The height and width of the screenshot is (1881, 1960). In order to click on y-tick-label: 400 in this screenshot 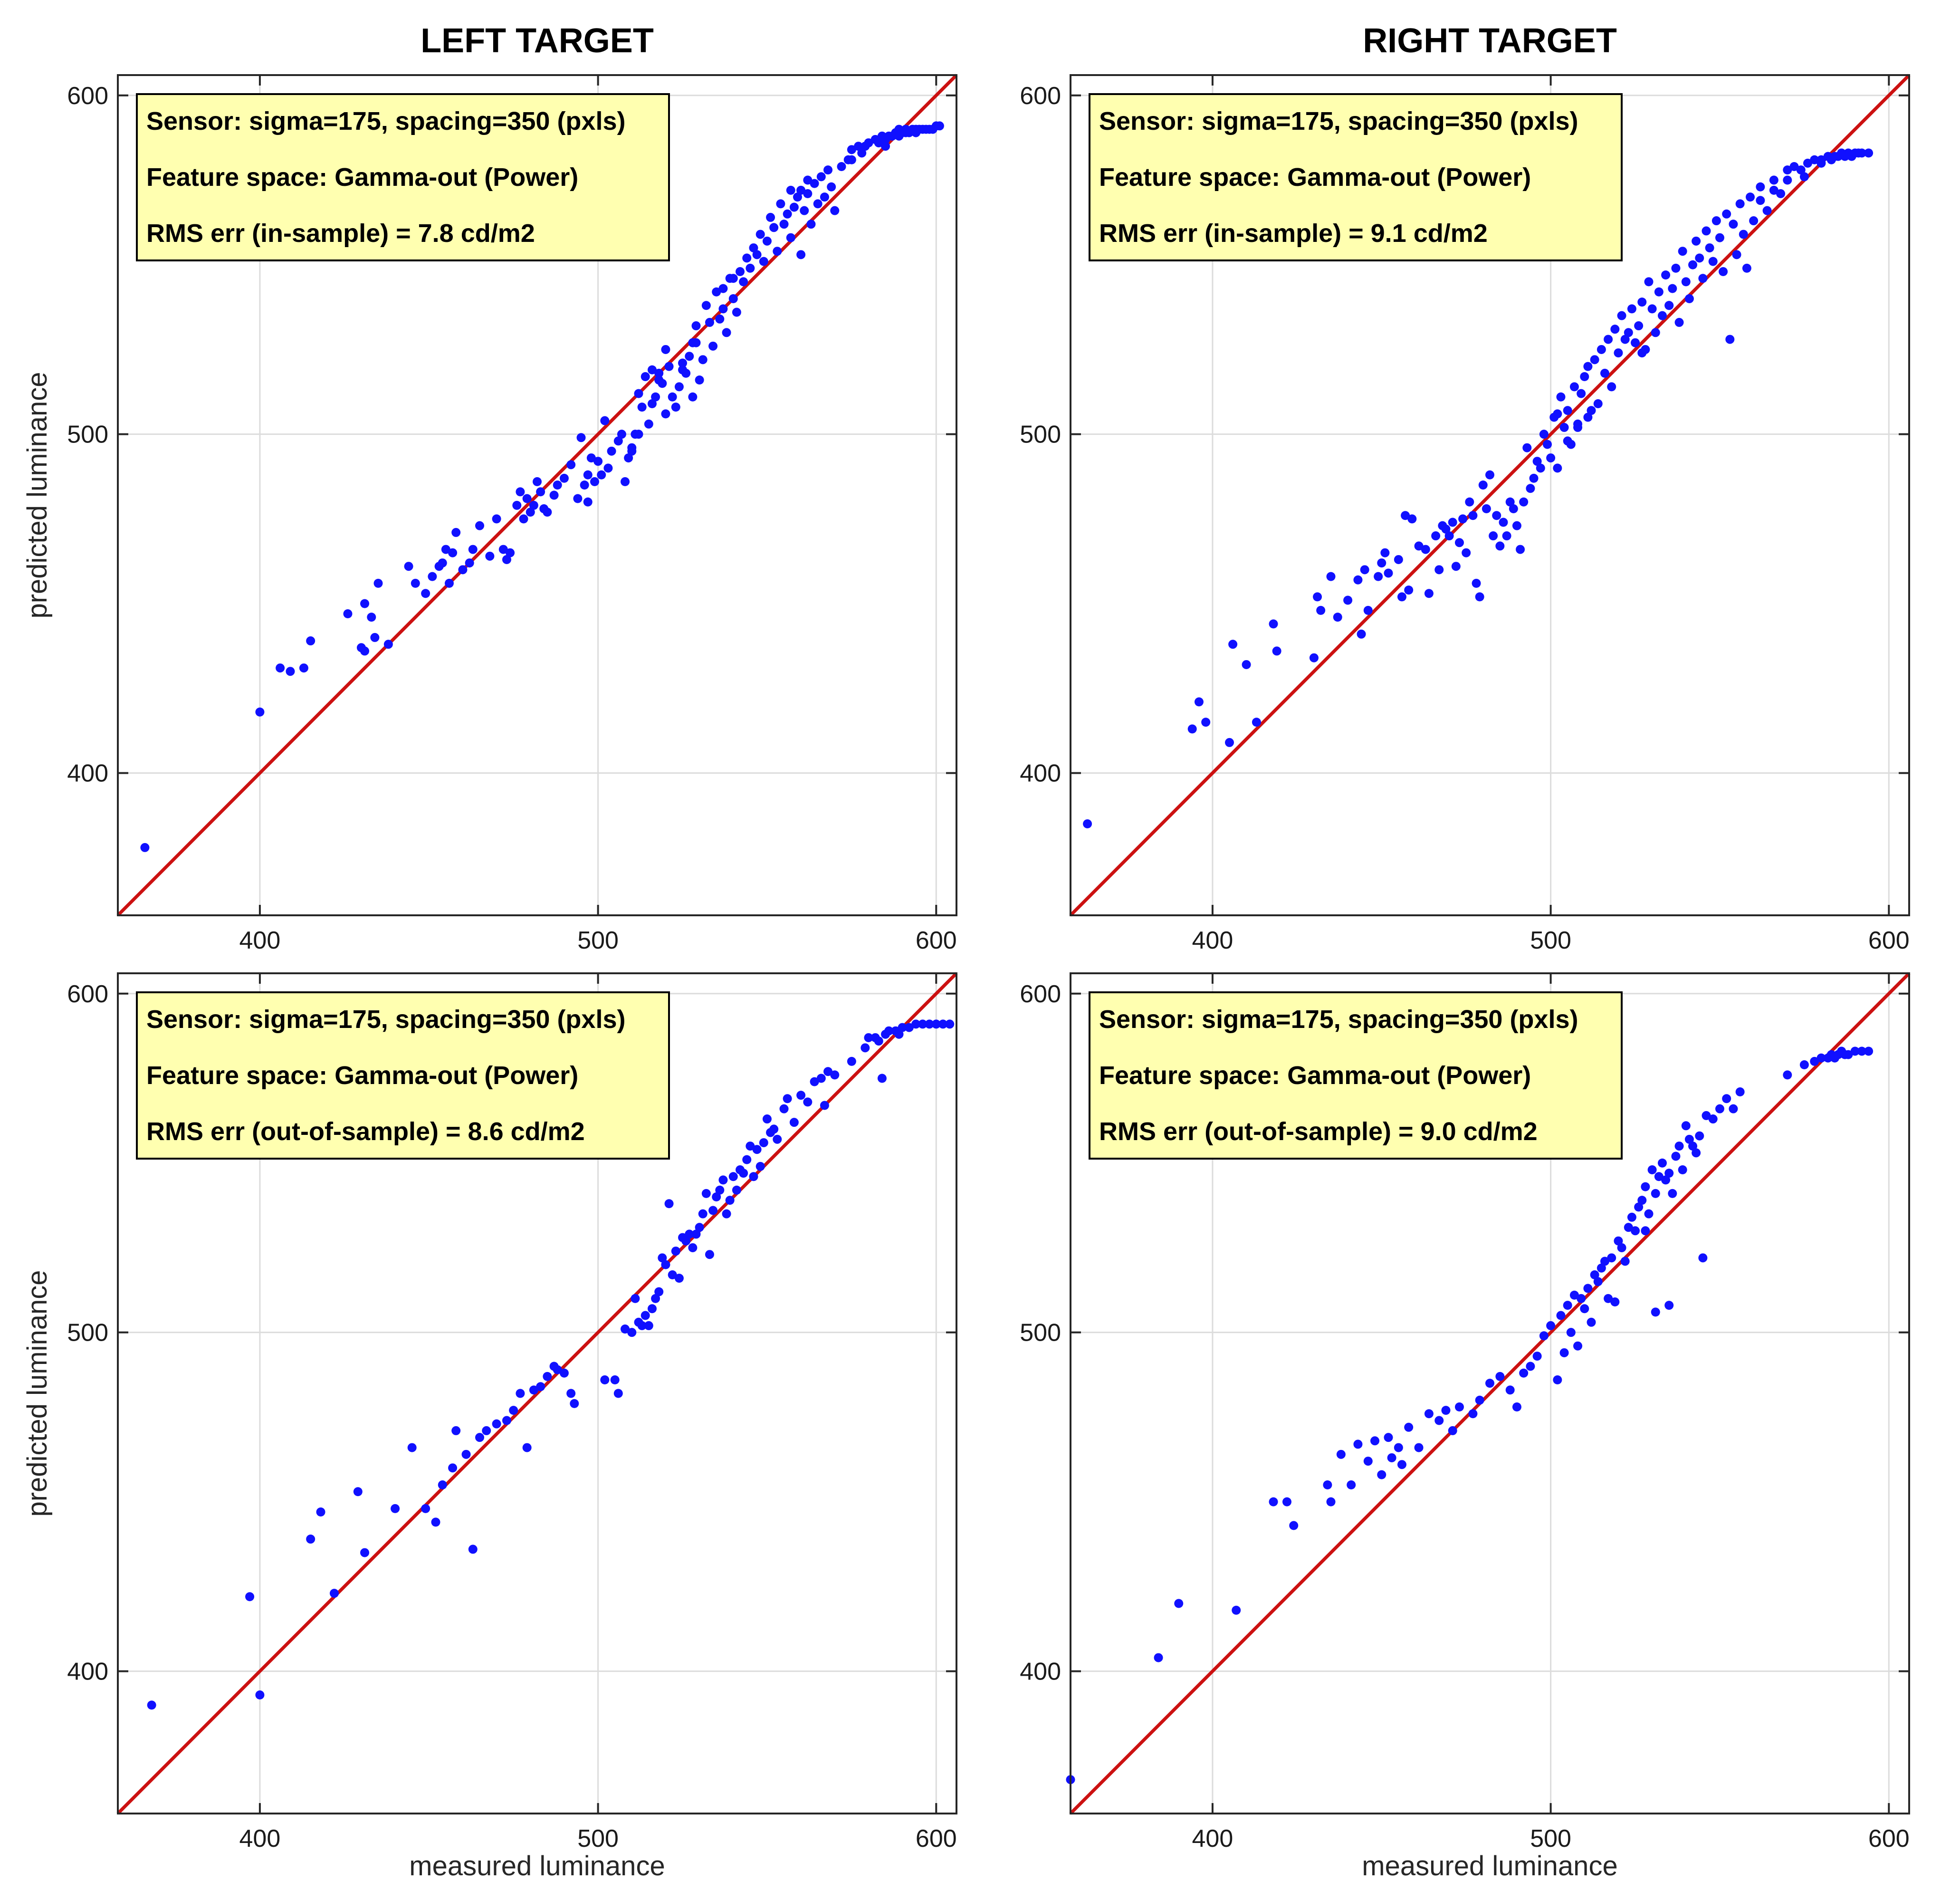, I will do `click(87, 773)`.